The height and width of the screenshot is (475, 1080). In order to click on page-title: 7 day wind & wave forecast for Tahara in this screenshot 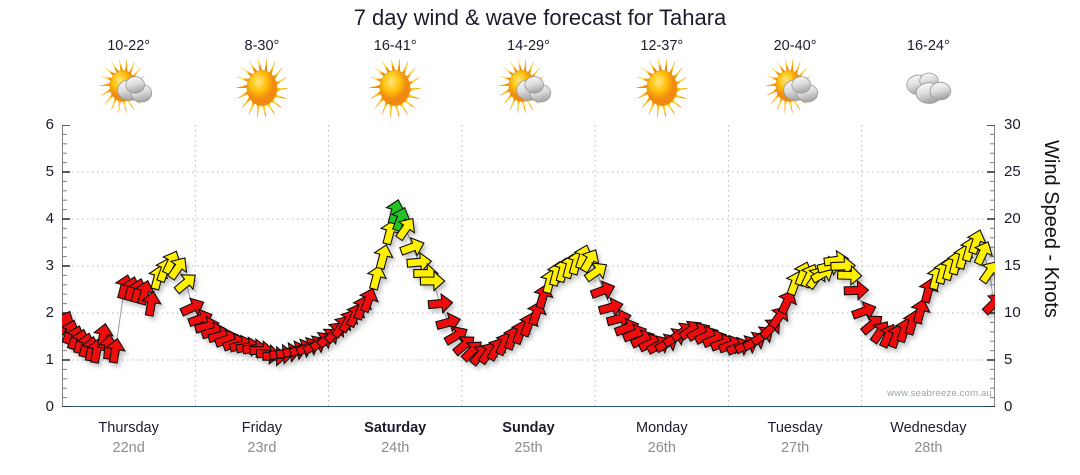, I will do `click(540, 17)`.